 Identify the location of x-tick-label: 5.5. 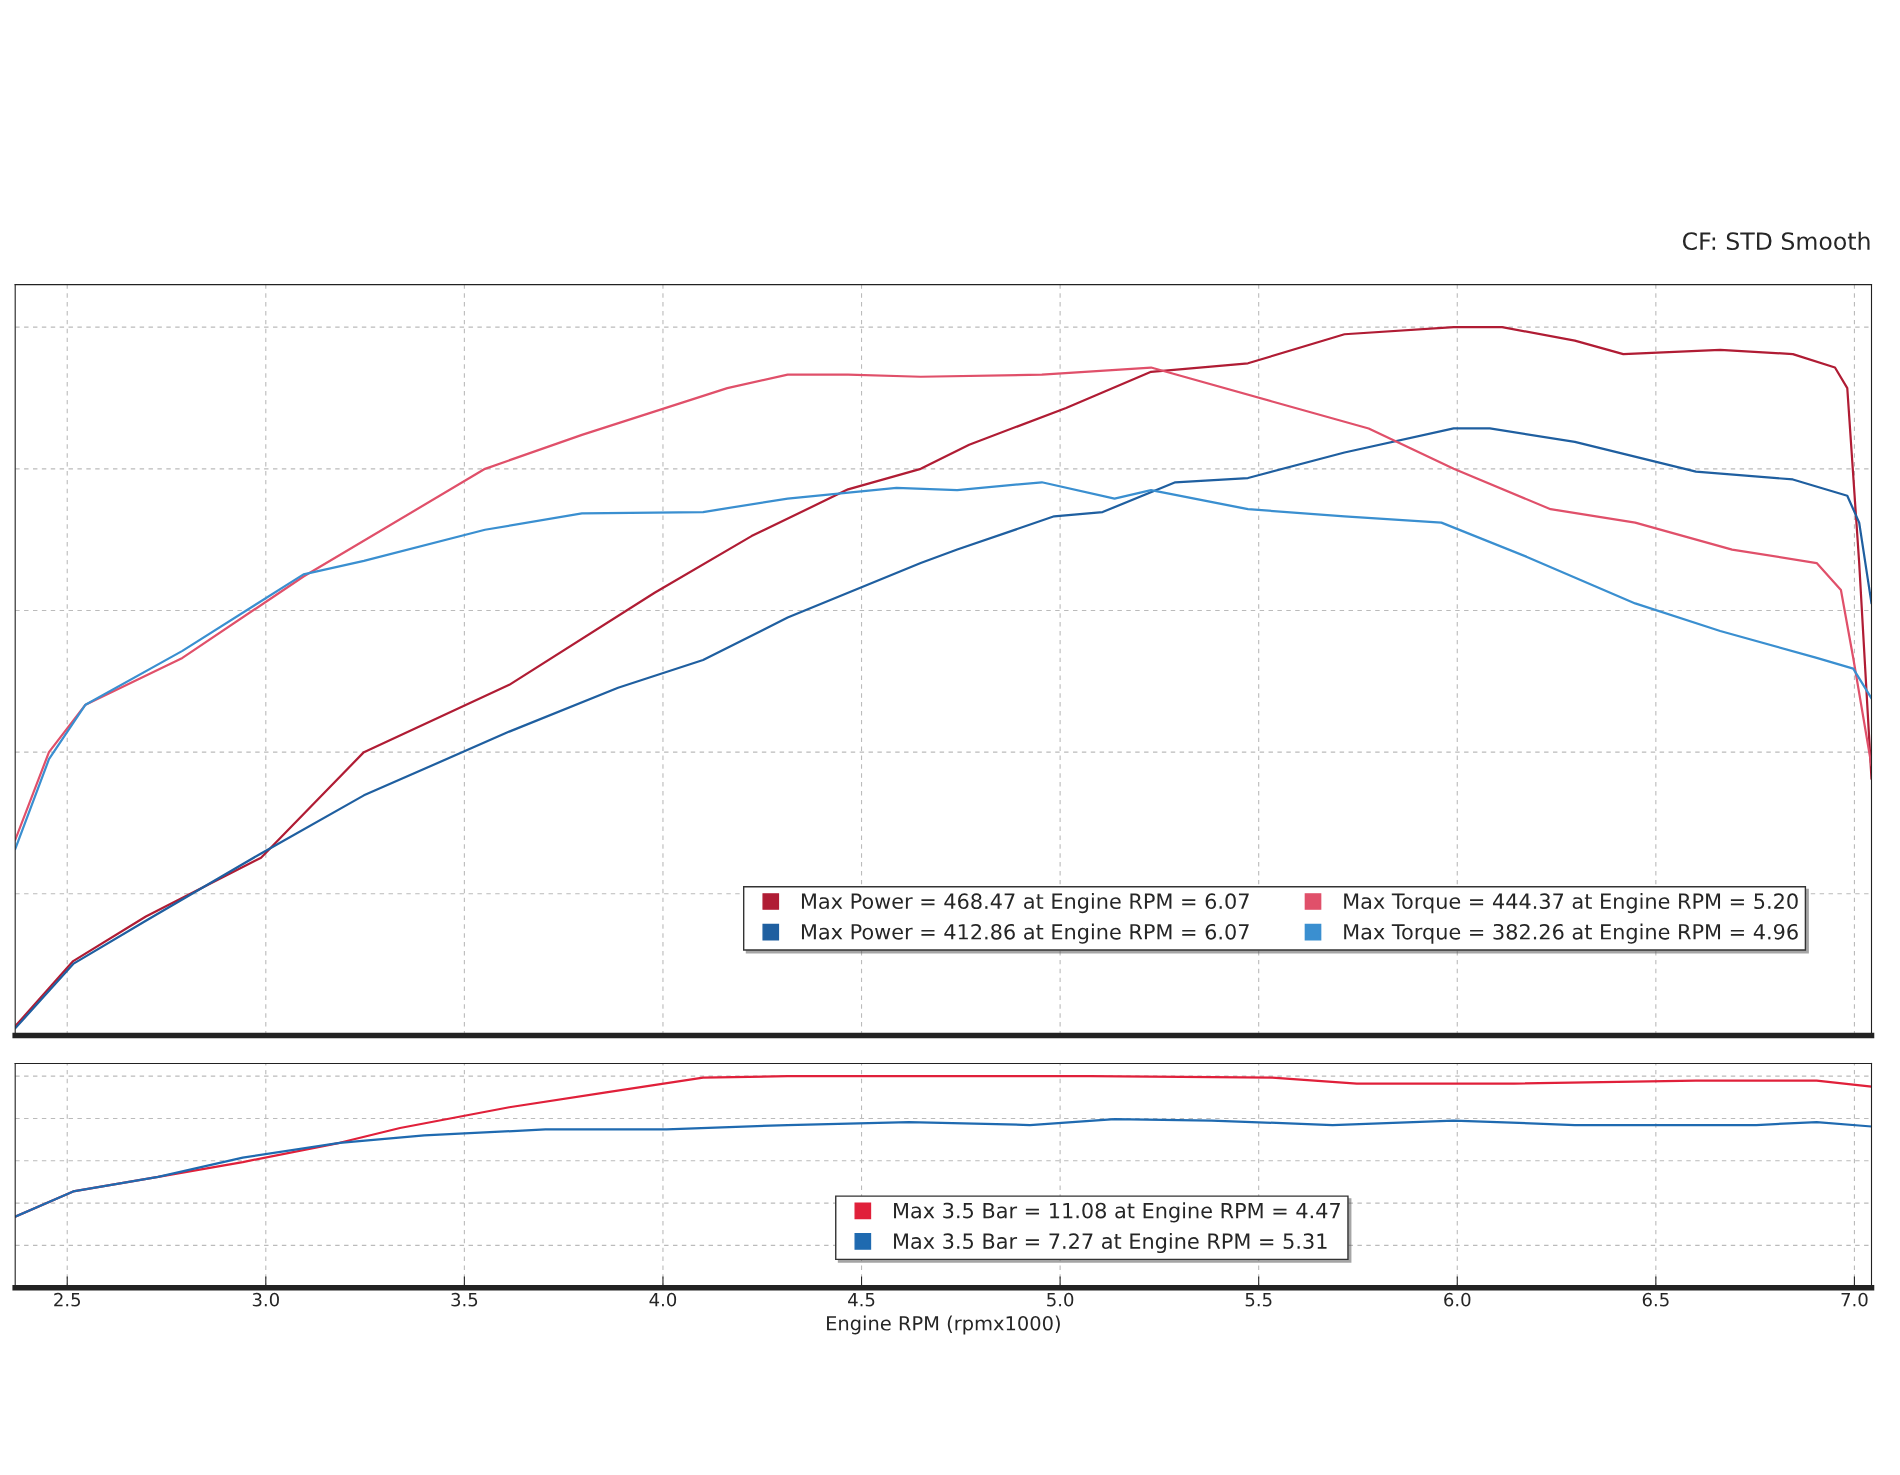
(1258, 1300).